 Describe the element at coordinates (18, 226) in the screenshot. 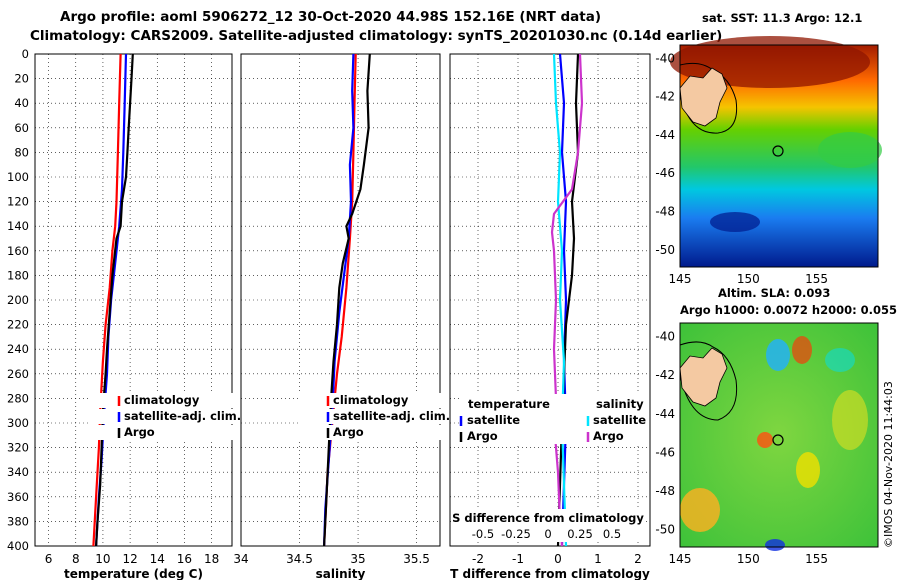

I see `y-tick-label: 140` at that location.